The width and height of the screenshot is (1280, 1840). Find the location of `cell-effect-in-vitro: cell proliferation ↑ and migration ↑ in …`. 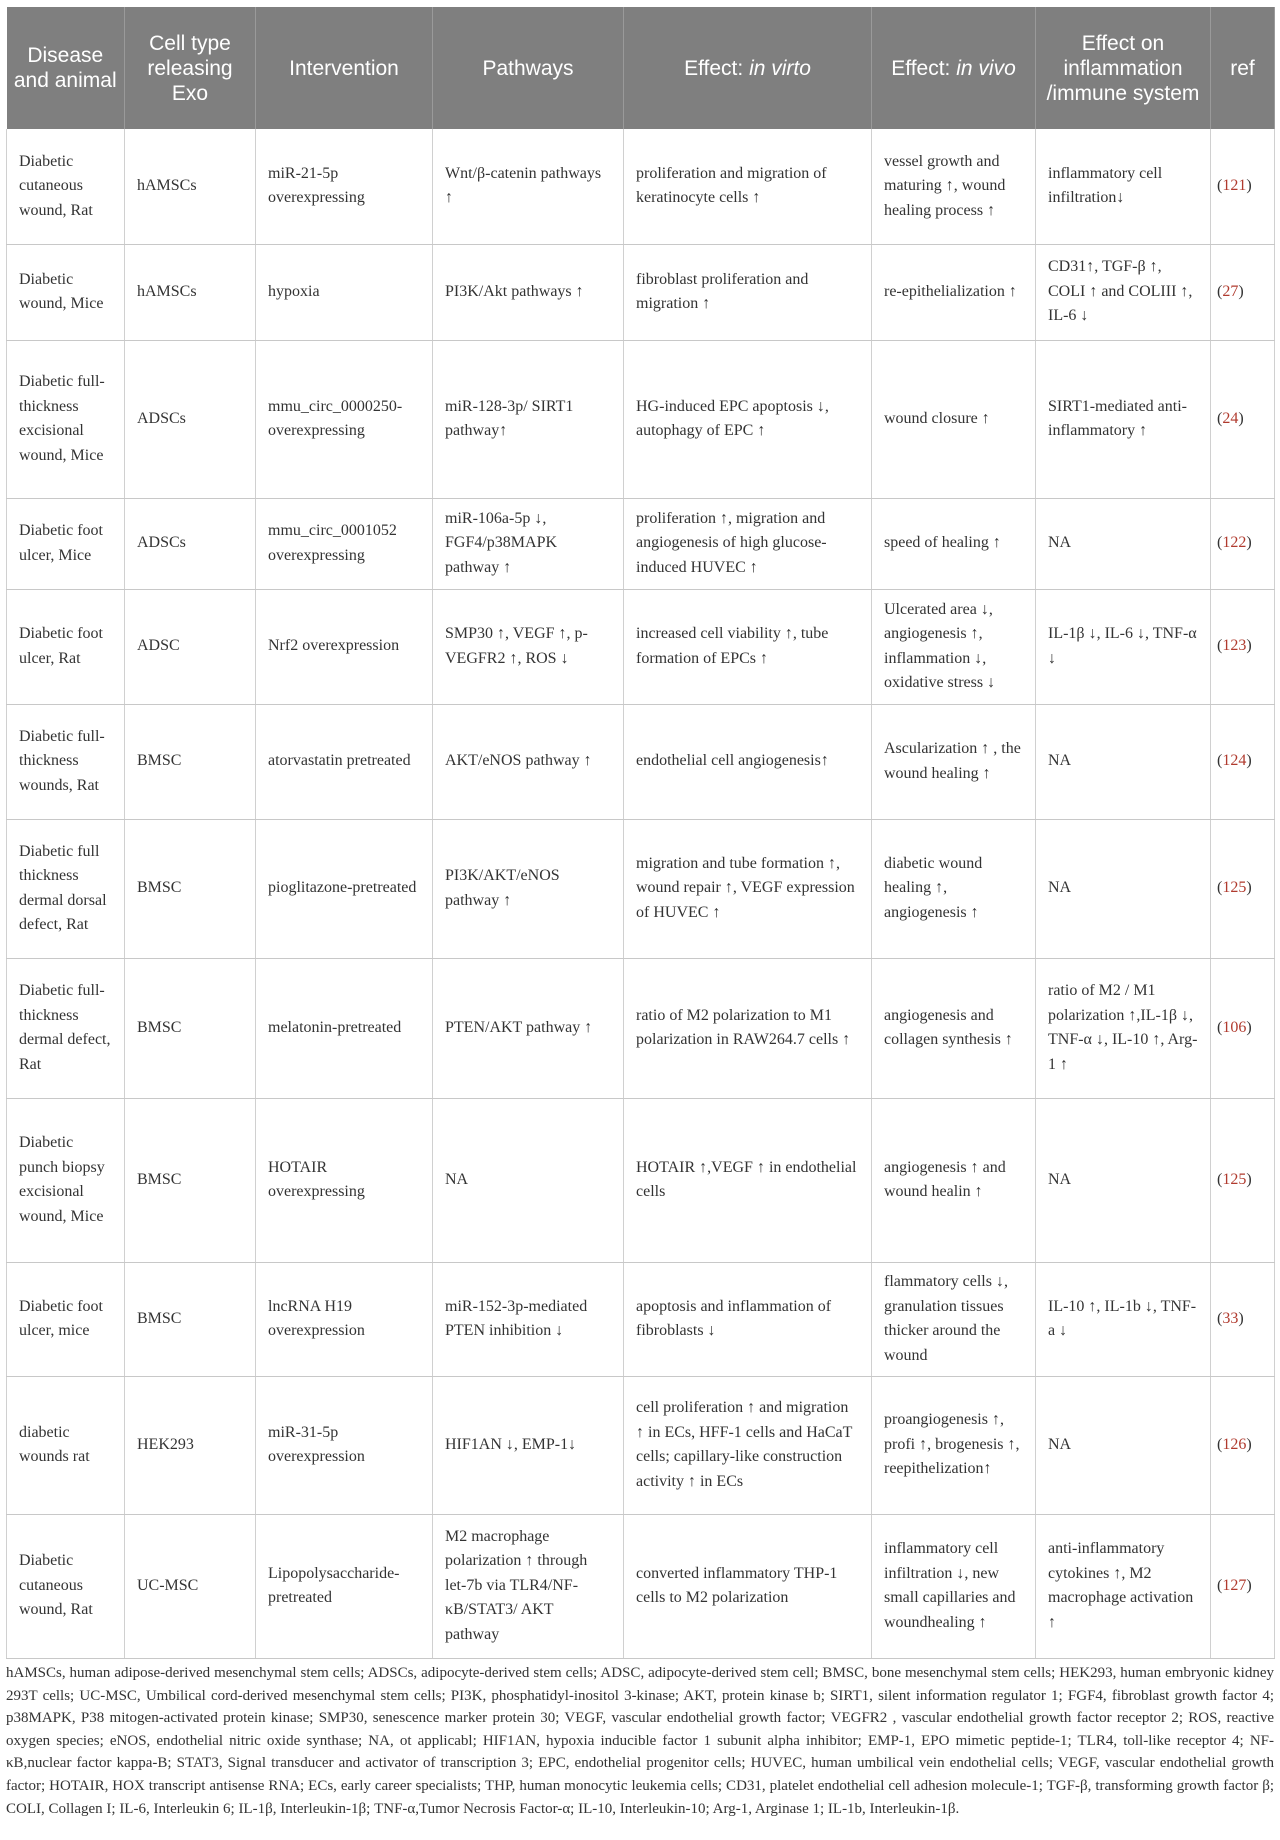

cell-effect-in-vitro: cell proliferation ↑ and migration ↑ in … is located at coordinates (747, 1445).